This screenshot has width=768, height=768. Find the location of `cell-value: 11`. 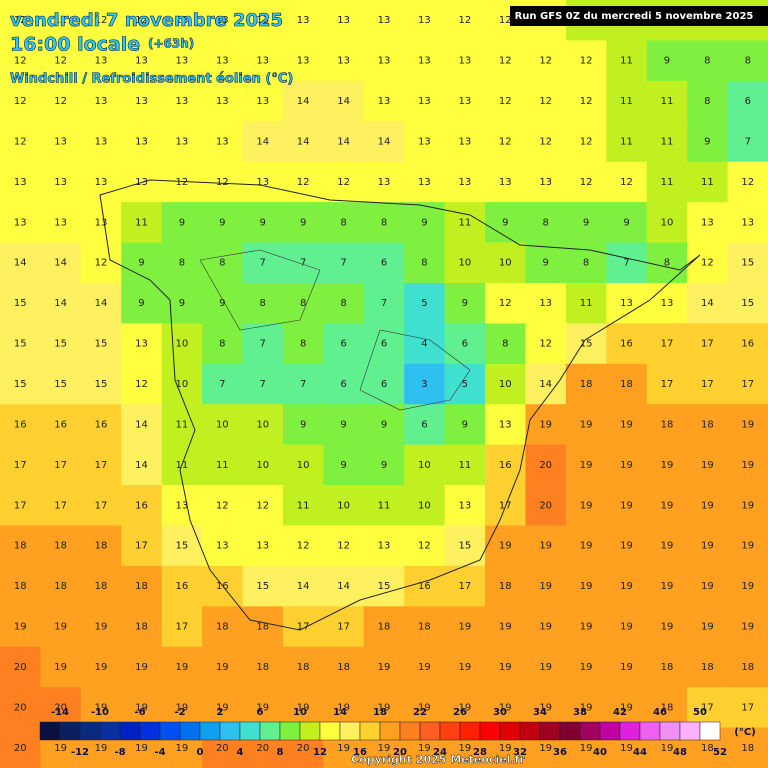

cell-value: 11 is located at coordinates (626, 141).